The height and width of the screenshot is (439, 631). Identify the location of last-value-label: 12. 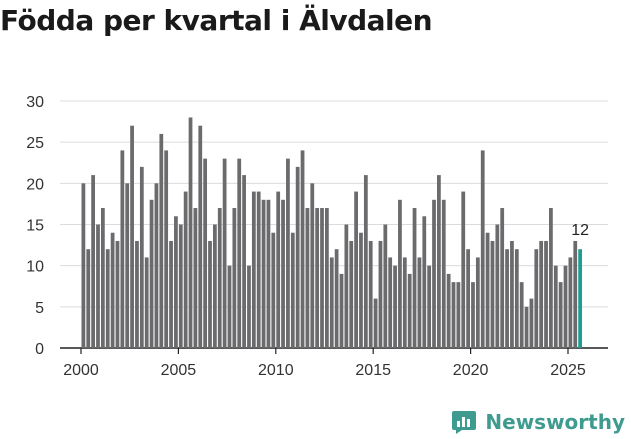
(580, 230).